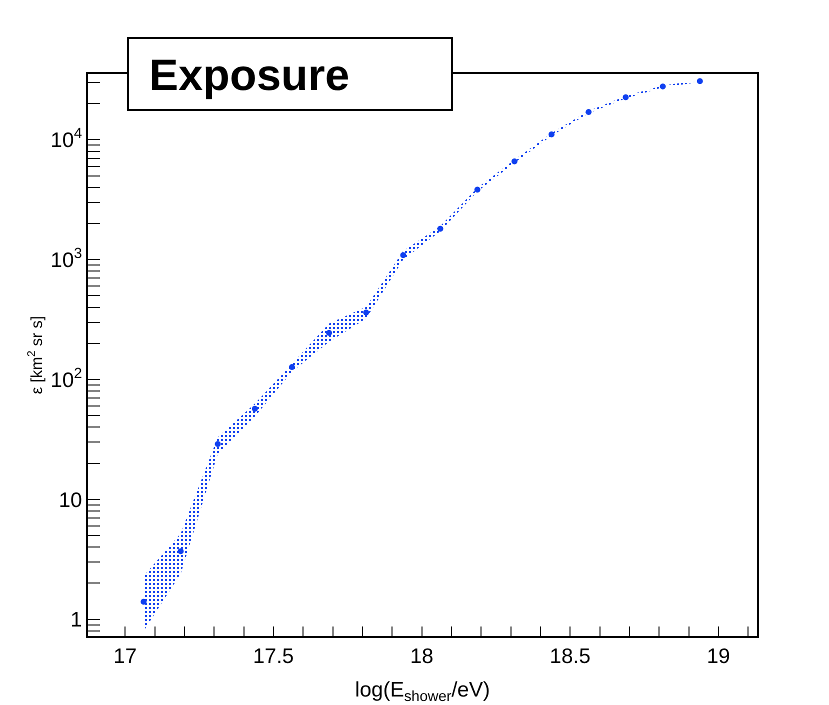 Image resolution: width=829 pixels, height=705 pixels. I want to click on x-tick-label: 18, so click(422, 656).